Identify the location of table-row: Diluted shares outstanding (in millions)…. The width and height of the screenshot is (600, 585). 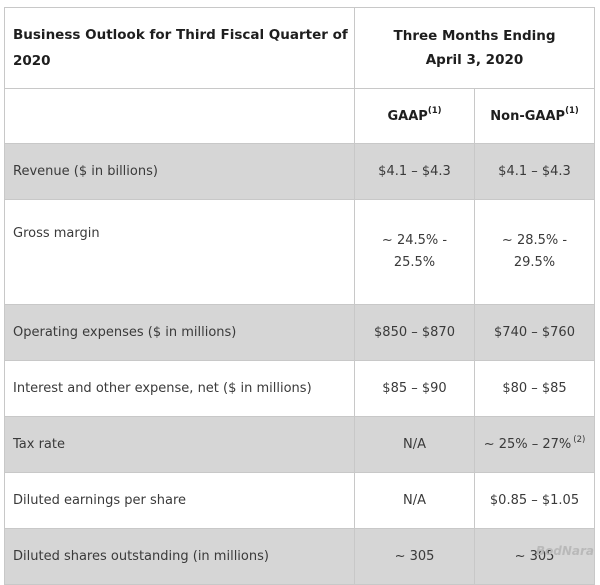
(300, 556).